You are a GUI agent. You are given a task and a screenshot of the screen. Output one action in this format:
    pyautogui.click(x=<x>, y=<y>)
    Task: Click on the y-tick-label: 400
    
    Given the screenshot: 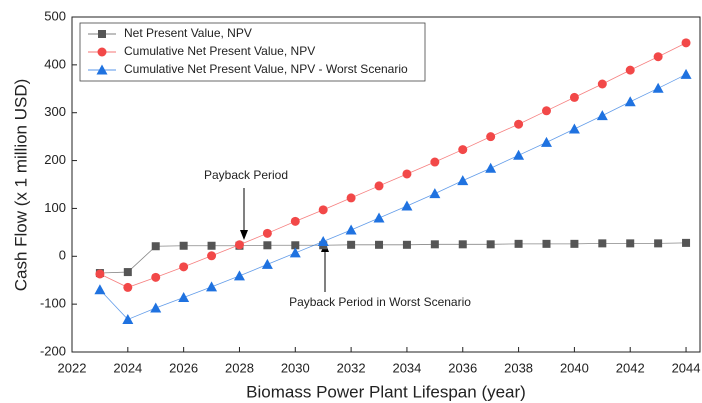 What is the action you would take?
    pyautogui.click(x=55, y=63)
    